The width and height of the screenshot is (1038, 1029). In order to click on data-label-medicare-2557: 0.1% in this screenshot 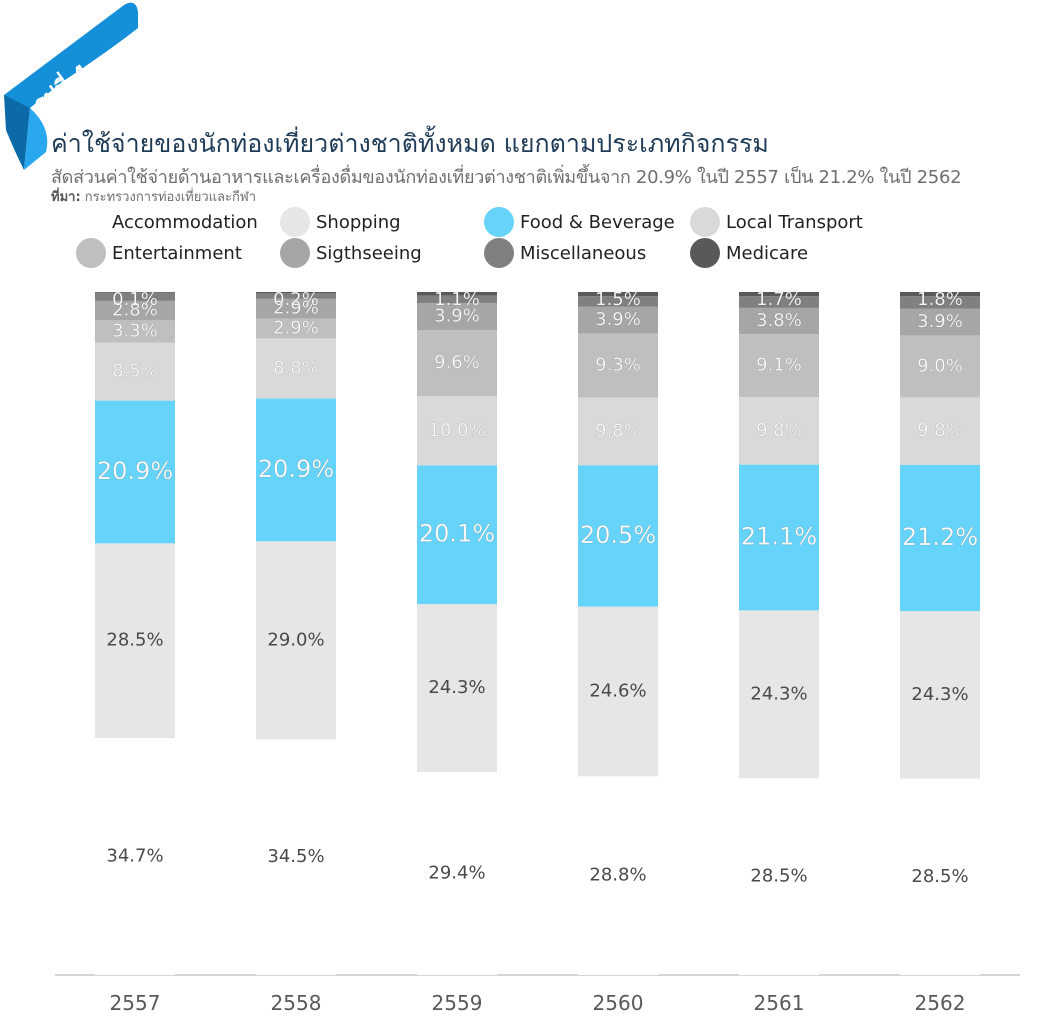, I will do `click(135, 299)`.